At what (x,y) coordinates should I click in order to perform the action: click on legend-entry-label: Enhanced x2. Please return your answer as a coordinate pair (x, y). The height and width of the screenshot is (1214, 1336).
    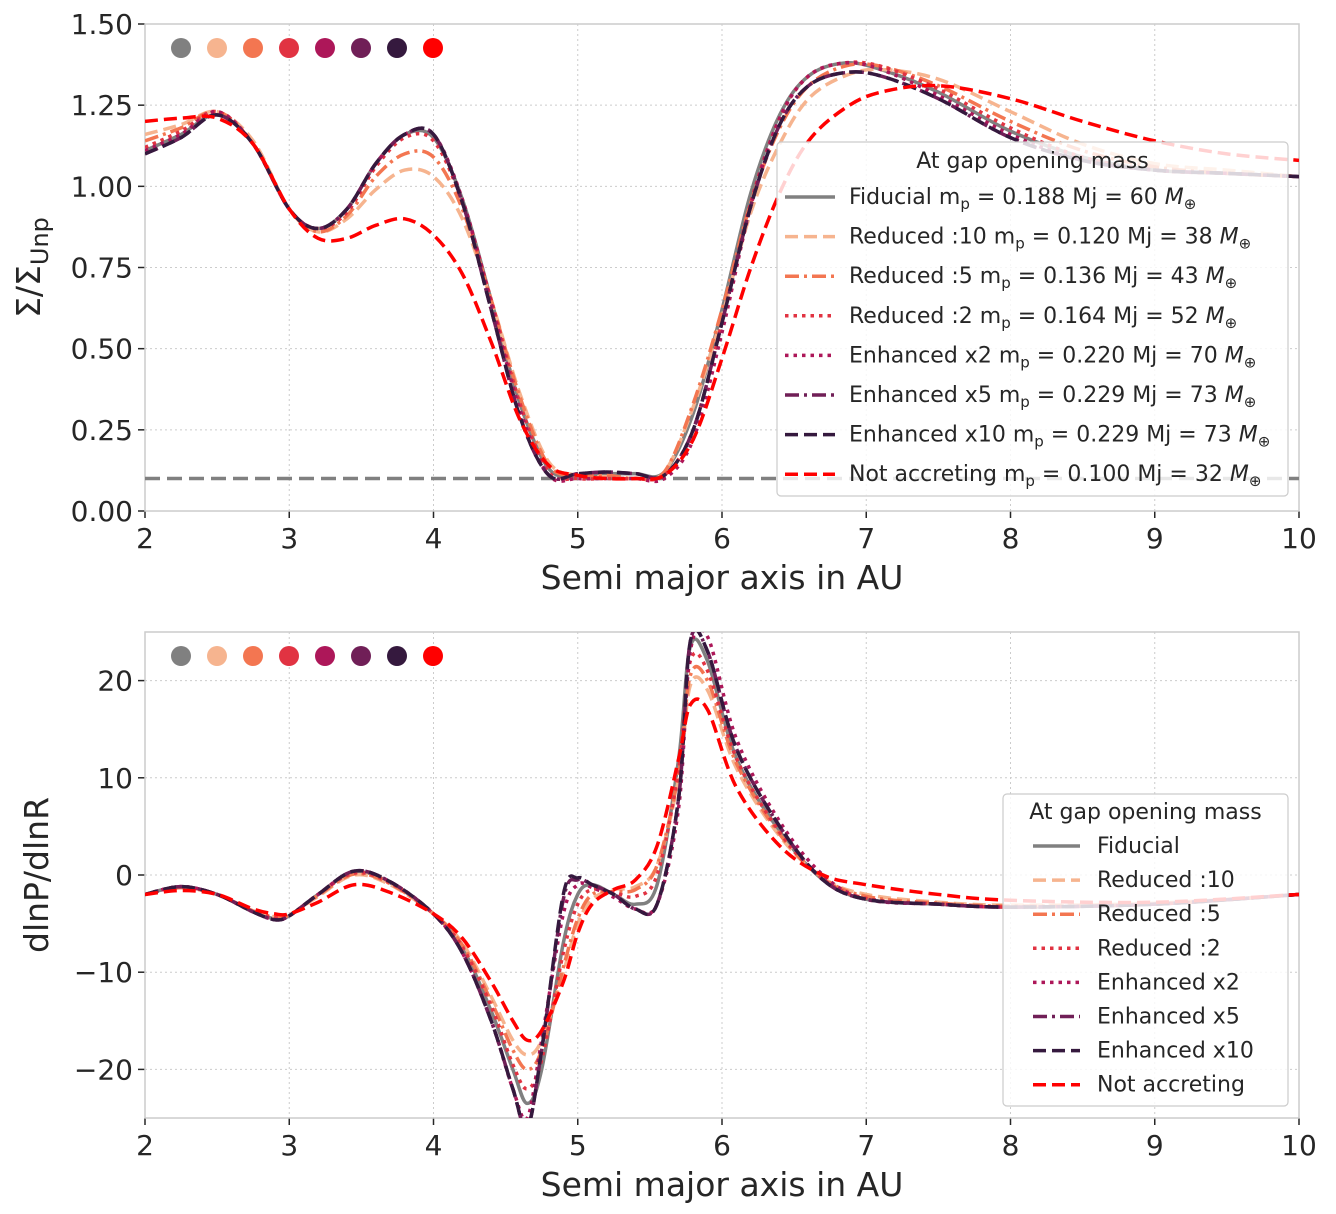
    Looking at the image, I should click on (1168, 982).